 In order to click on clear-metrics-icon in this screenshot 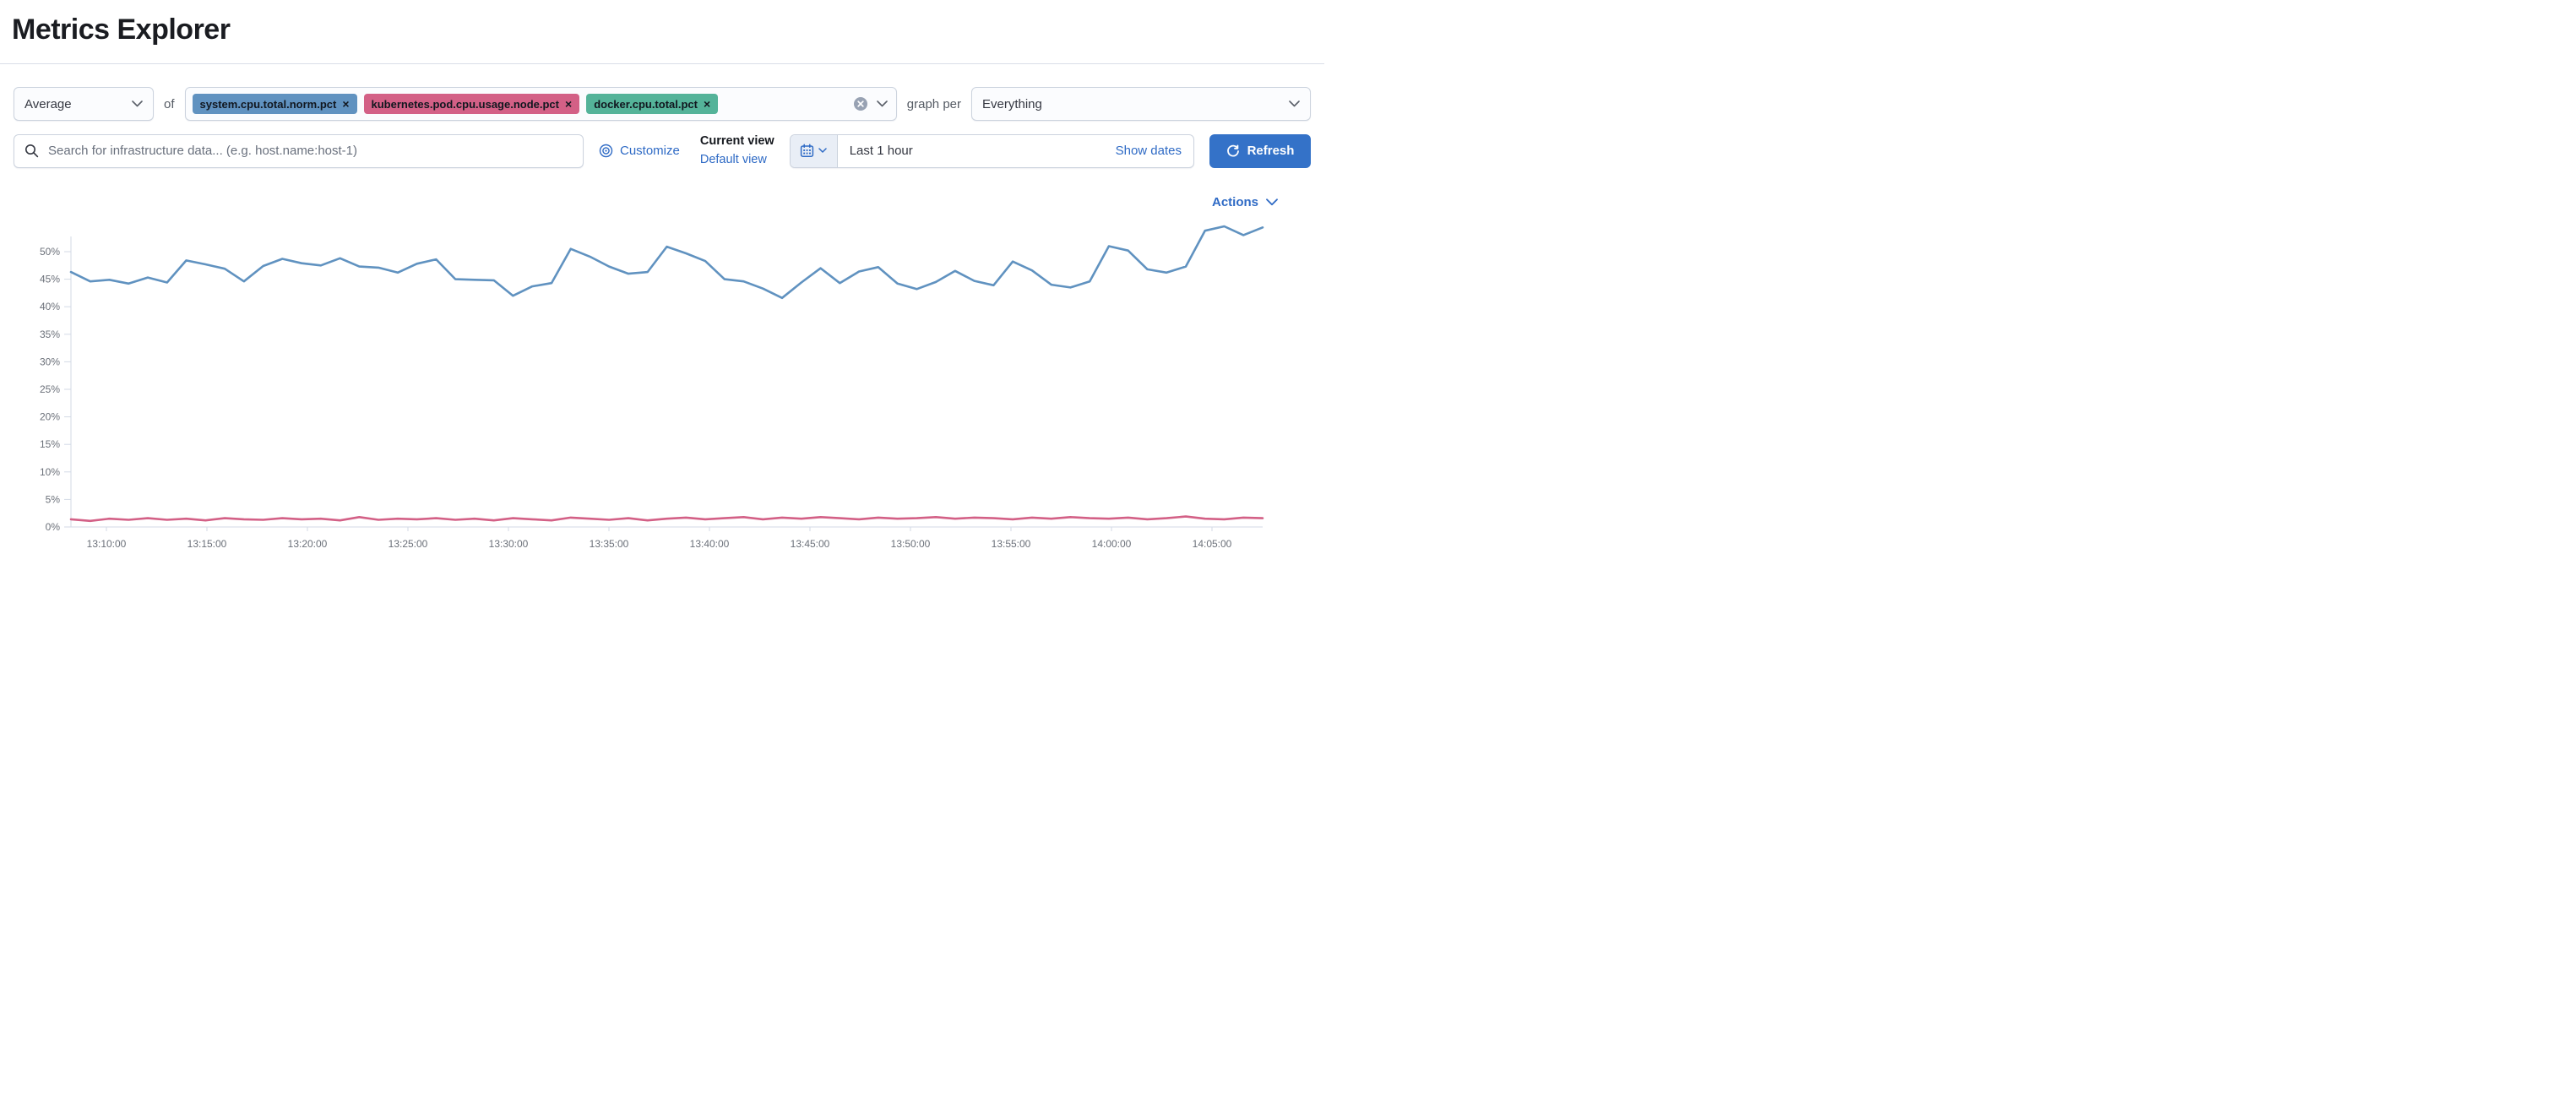, I will do `click(860, 103)`.